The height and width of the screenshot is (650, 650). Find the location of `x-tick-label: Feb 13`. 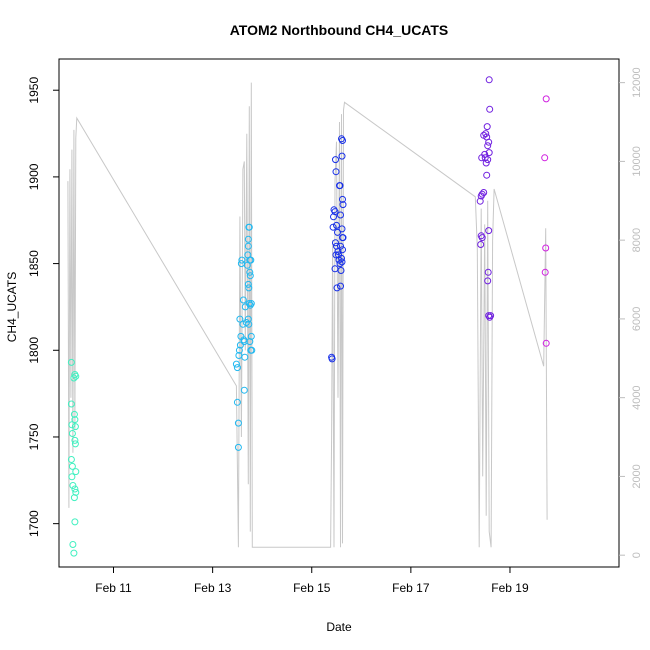

x-tick-label: Feb 13 is located at coordinates (213, 588).